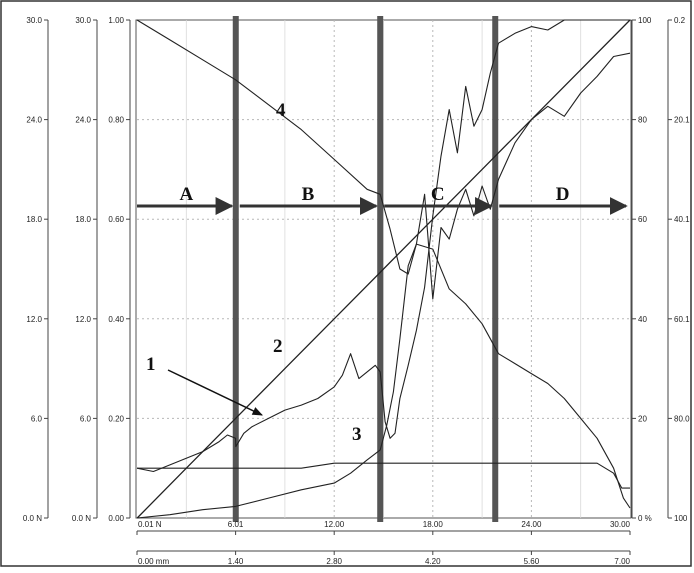 This screenshot has width=694, height=573. What do you see at coordinates (116, 319) in the screenshot?
I see `tick-label: 0.40` at bounding box center [116, 319].